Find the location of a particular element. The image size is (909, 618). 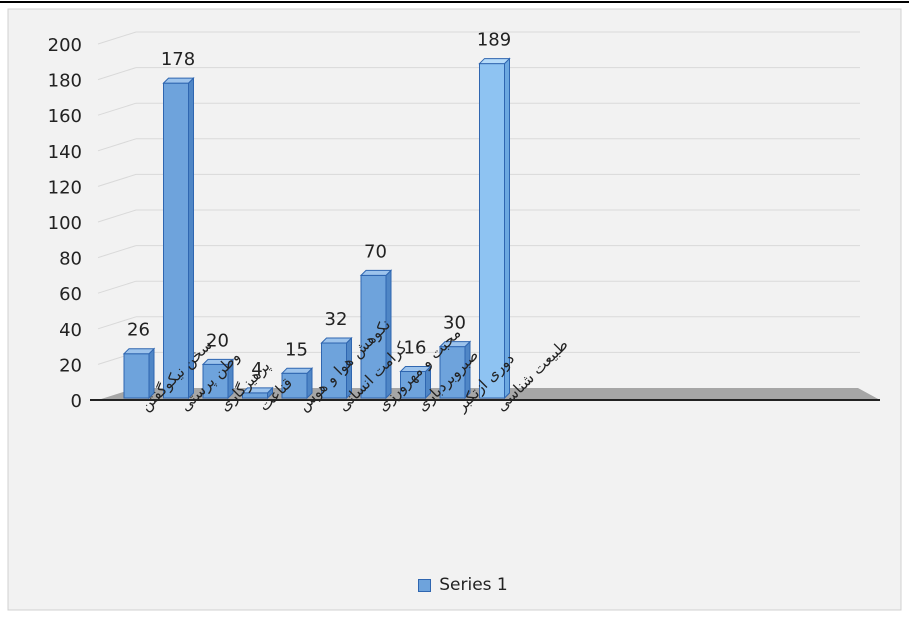

data-label: 70 is located at coordinates (375, 251).